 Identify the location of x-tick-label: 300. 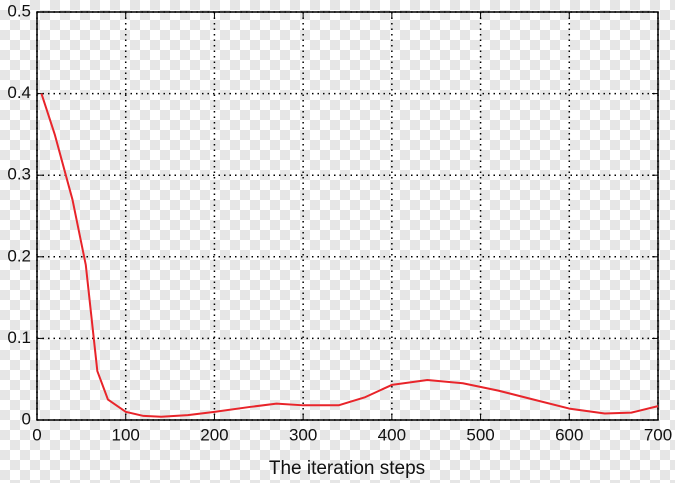
(303, 434).